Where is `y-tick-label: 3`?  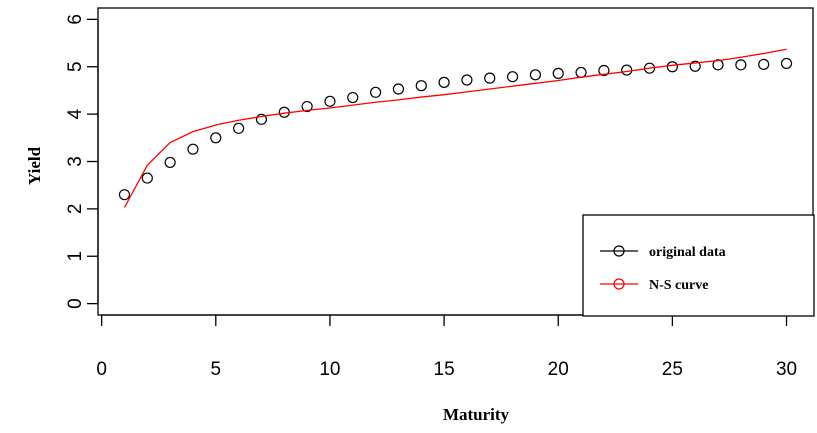 y-tick-label: 3 is located at coordinates (75, 161).